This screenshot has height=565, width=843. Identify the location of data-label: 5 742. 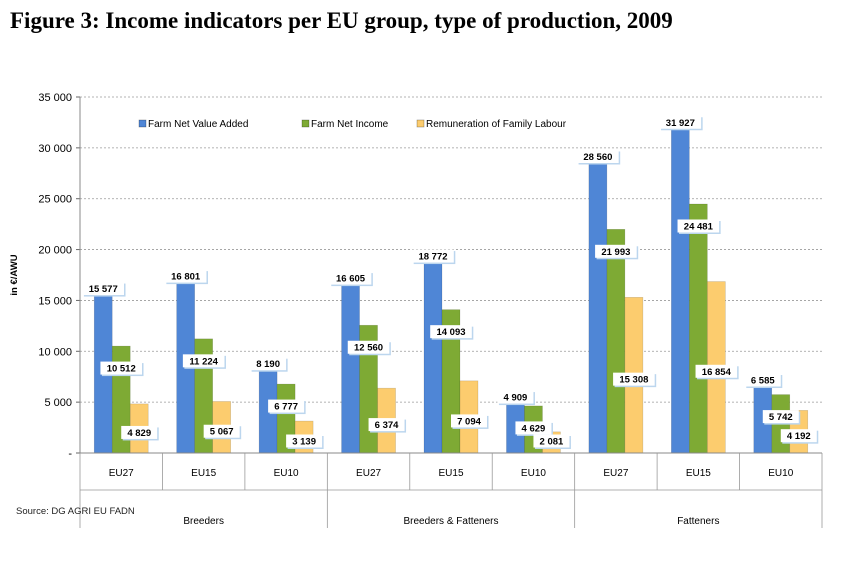
(781, 417).